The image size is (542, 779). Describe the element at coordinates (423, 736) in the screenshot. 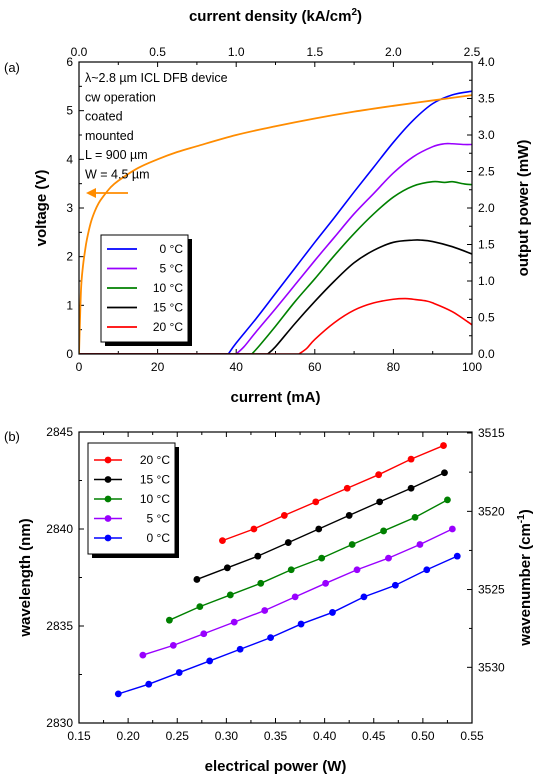

I see `x-tick-label: 0.50` at that location.